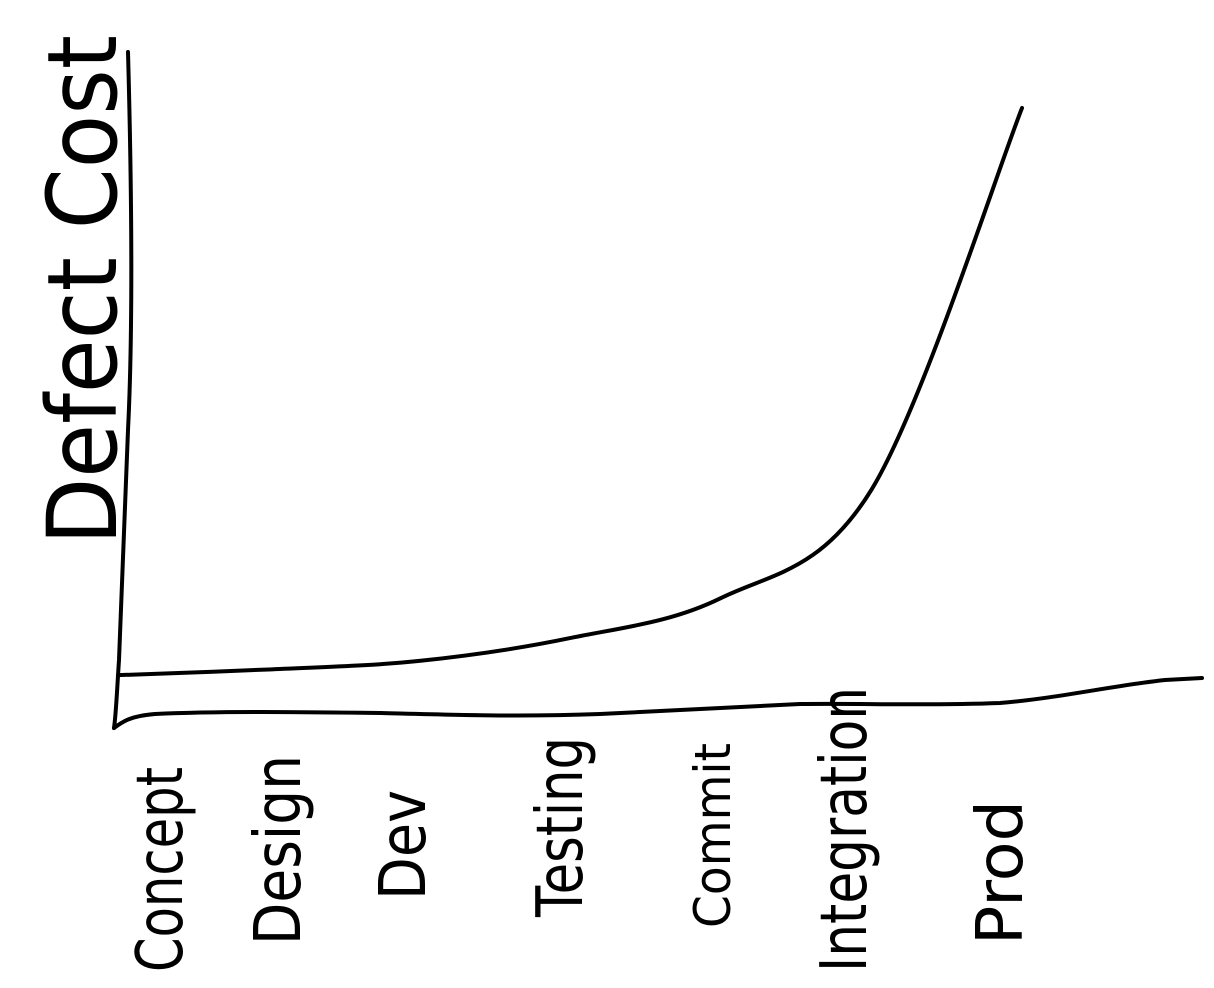 The width and height of the screenshot is (1214, 988). What do you see at coordinates (561, 827) in the screenshot?
I see `x-tick-label-testing: Testing` at bounding box center [561, 827].